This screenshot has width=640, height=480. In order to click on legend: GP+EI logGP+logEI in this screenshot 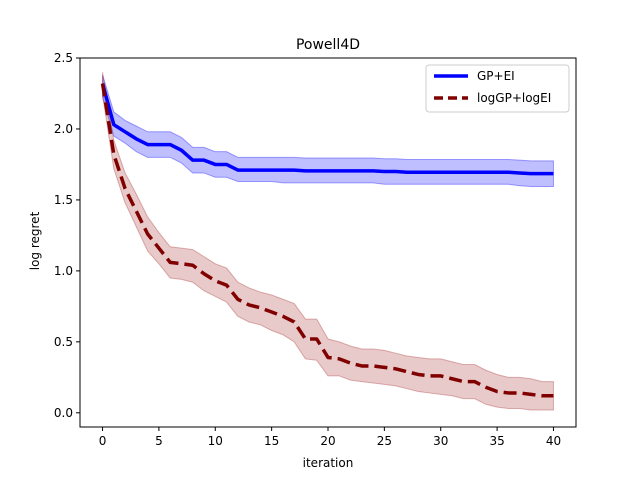, I will do `click(497, 88)`.